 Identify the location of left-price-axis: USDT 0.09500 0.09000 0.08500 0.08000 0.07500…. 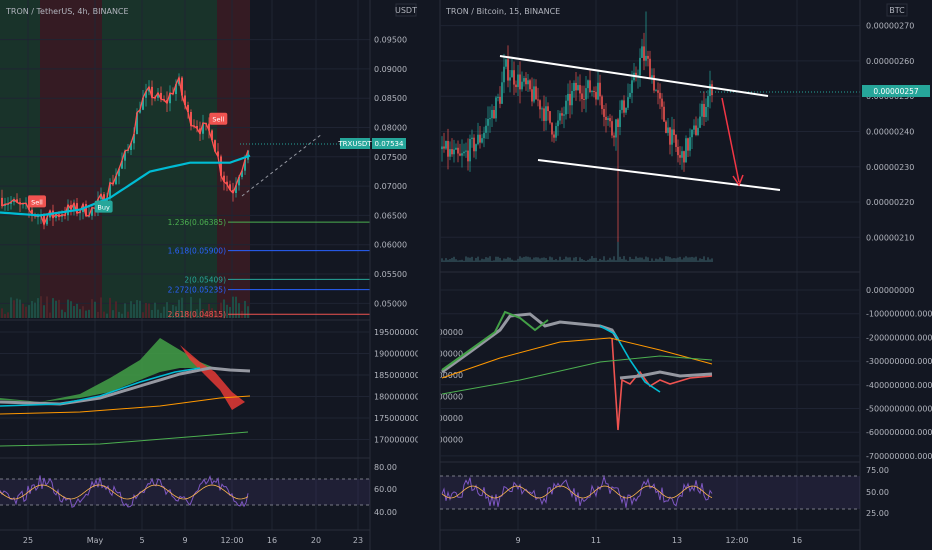
(377, 275).